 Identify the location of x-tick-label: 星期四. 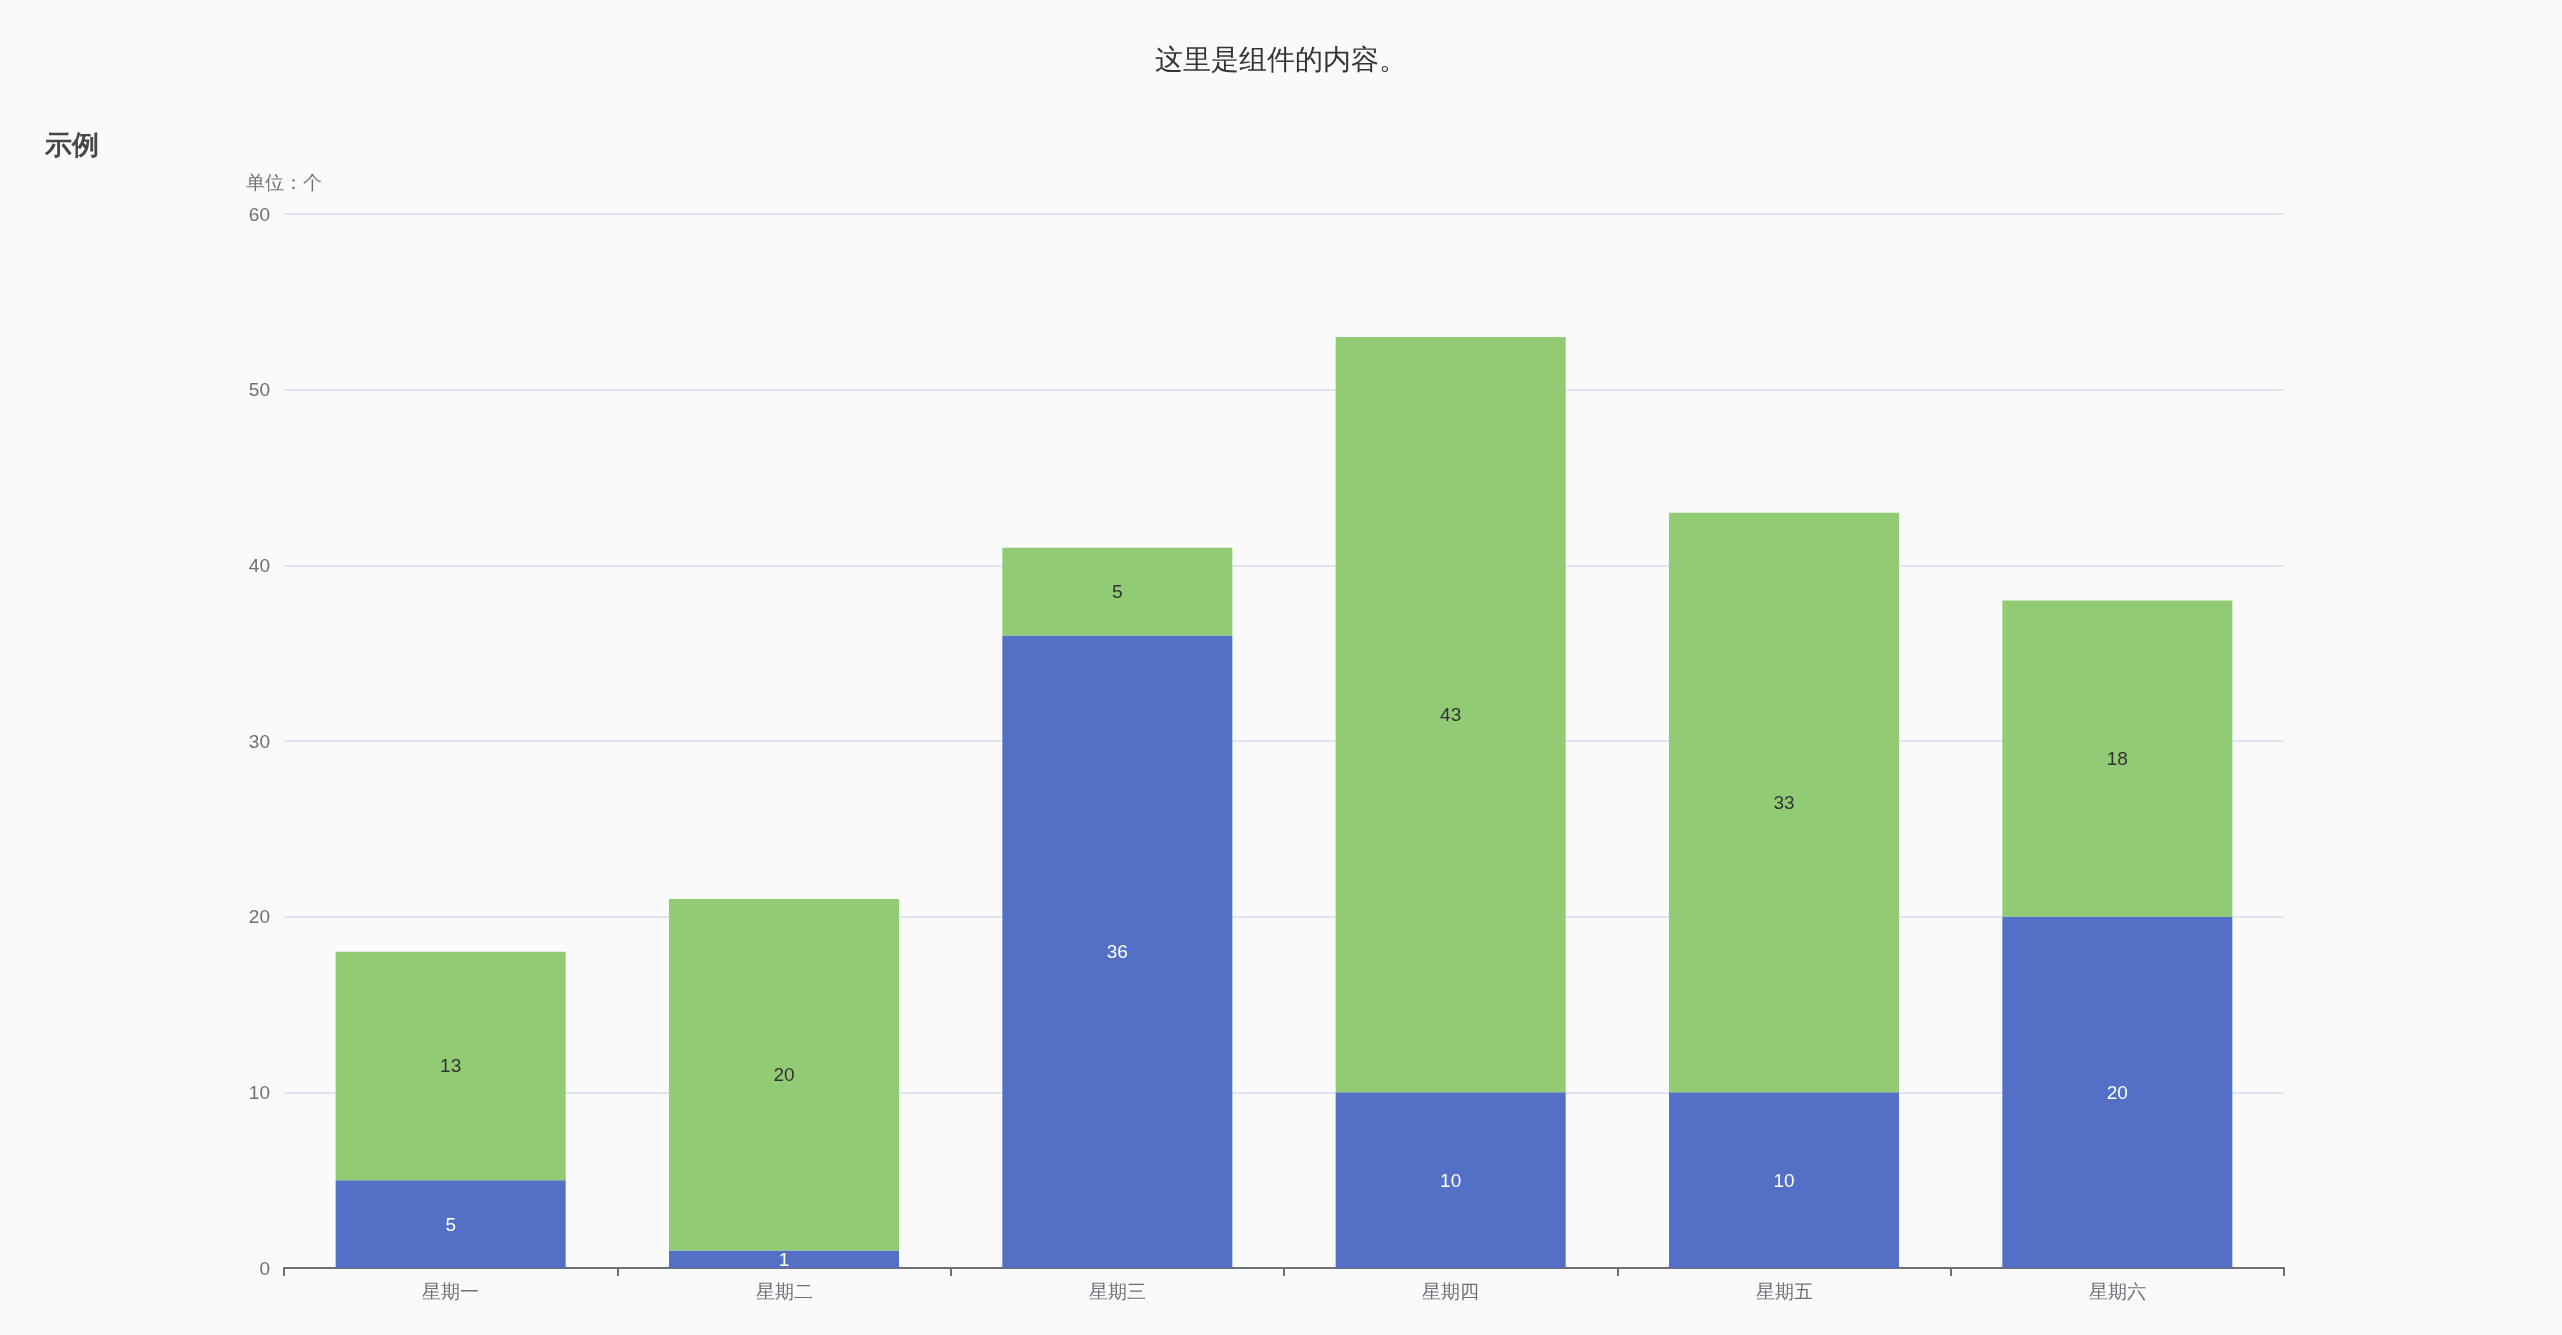
(1451, 1291).